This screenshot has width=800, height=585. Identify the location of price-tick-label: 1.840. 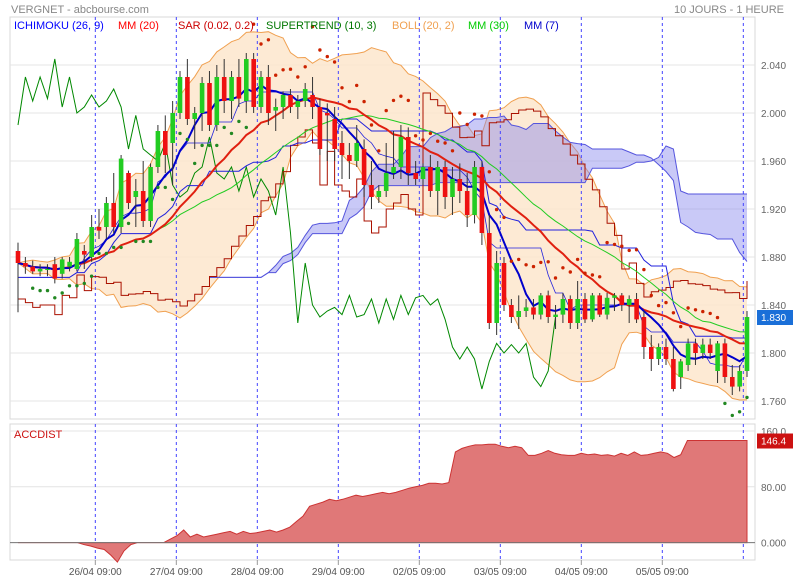
(773, 306).